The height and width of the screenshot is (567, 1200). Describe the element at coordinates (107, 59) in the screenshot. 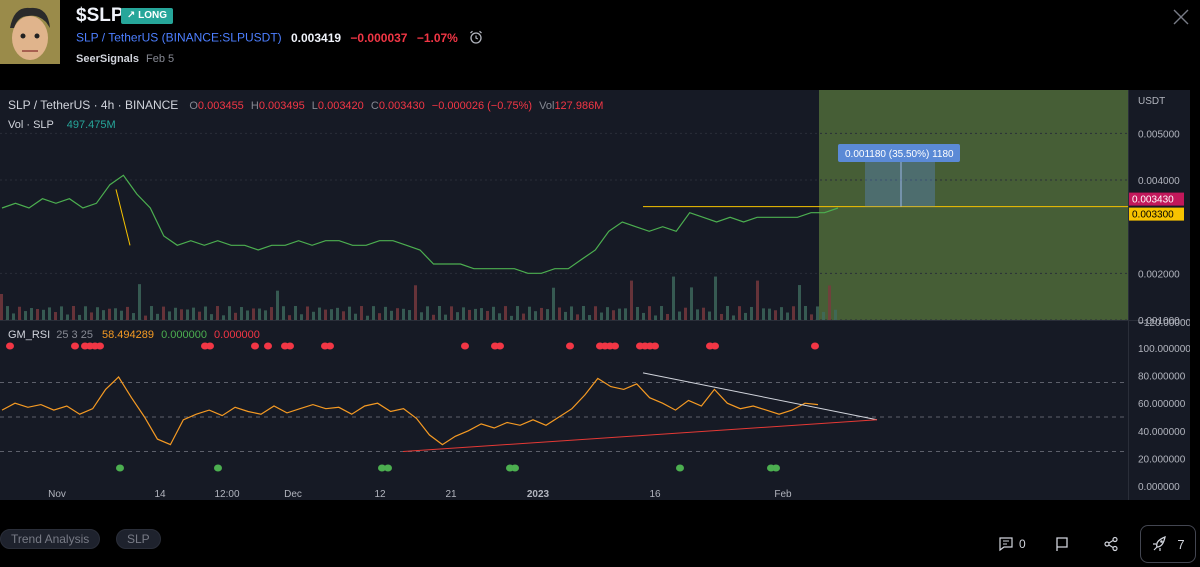

I see `author-name: SeerSignals` at that location.